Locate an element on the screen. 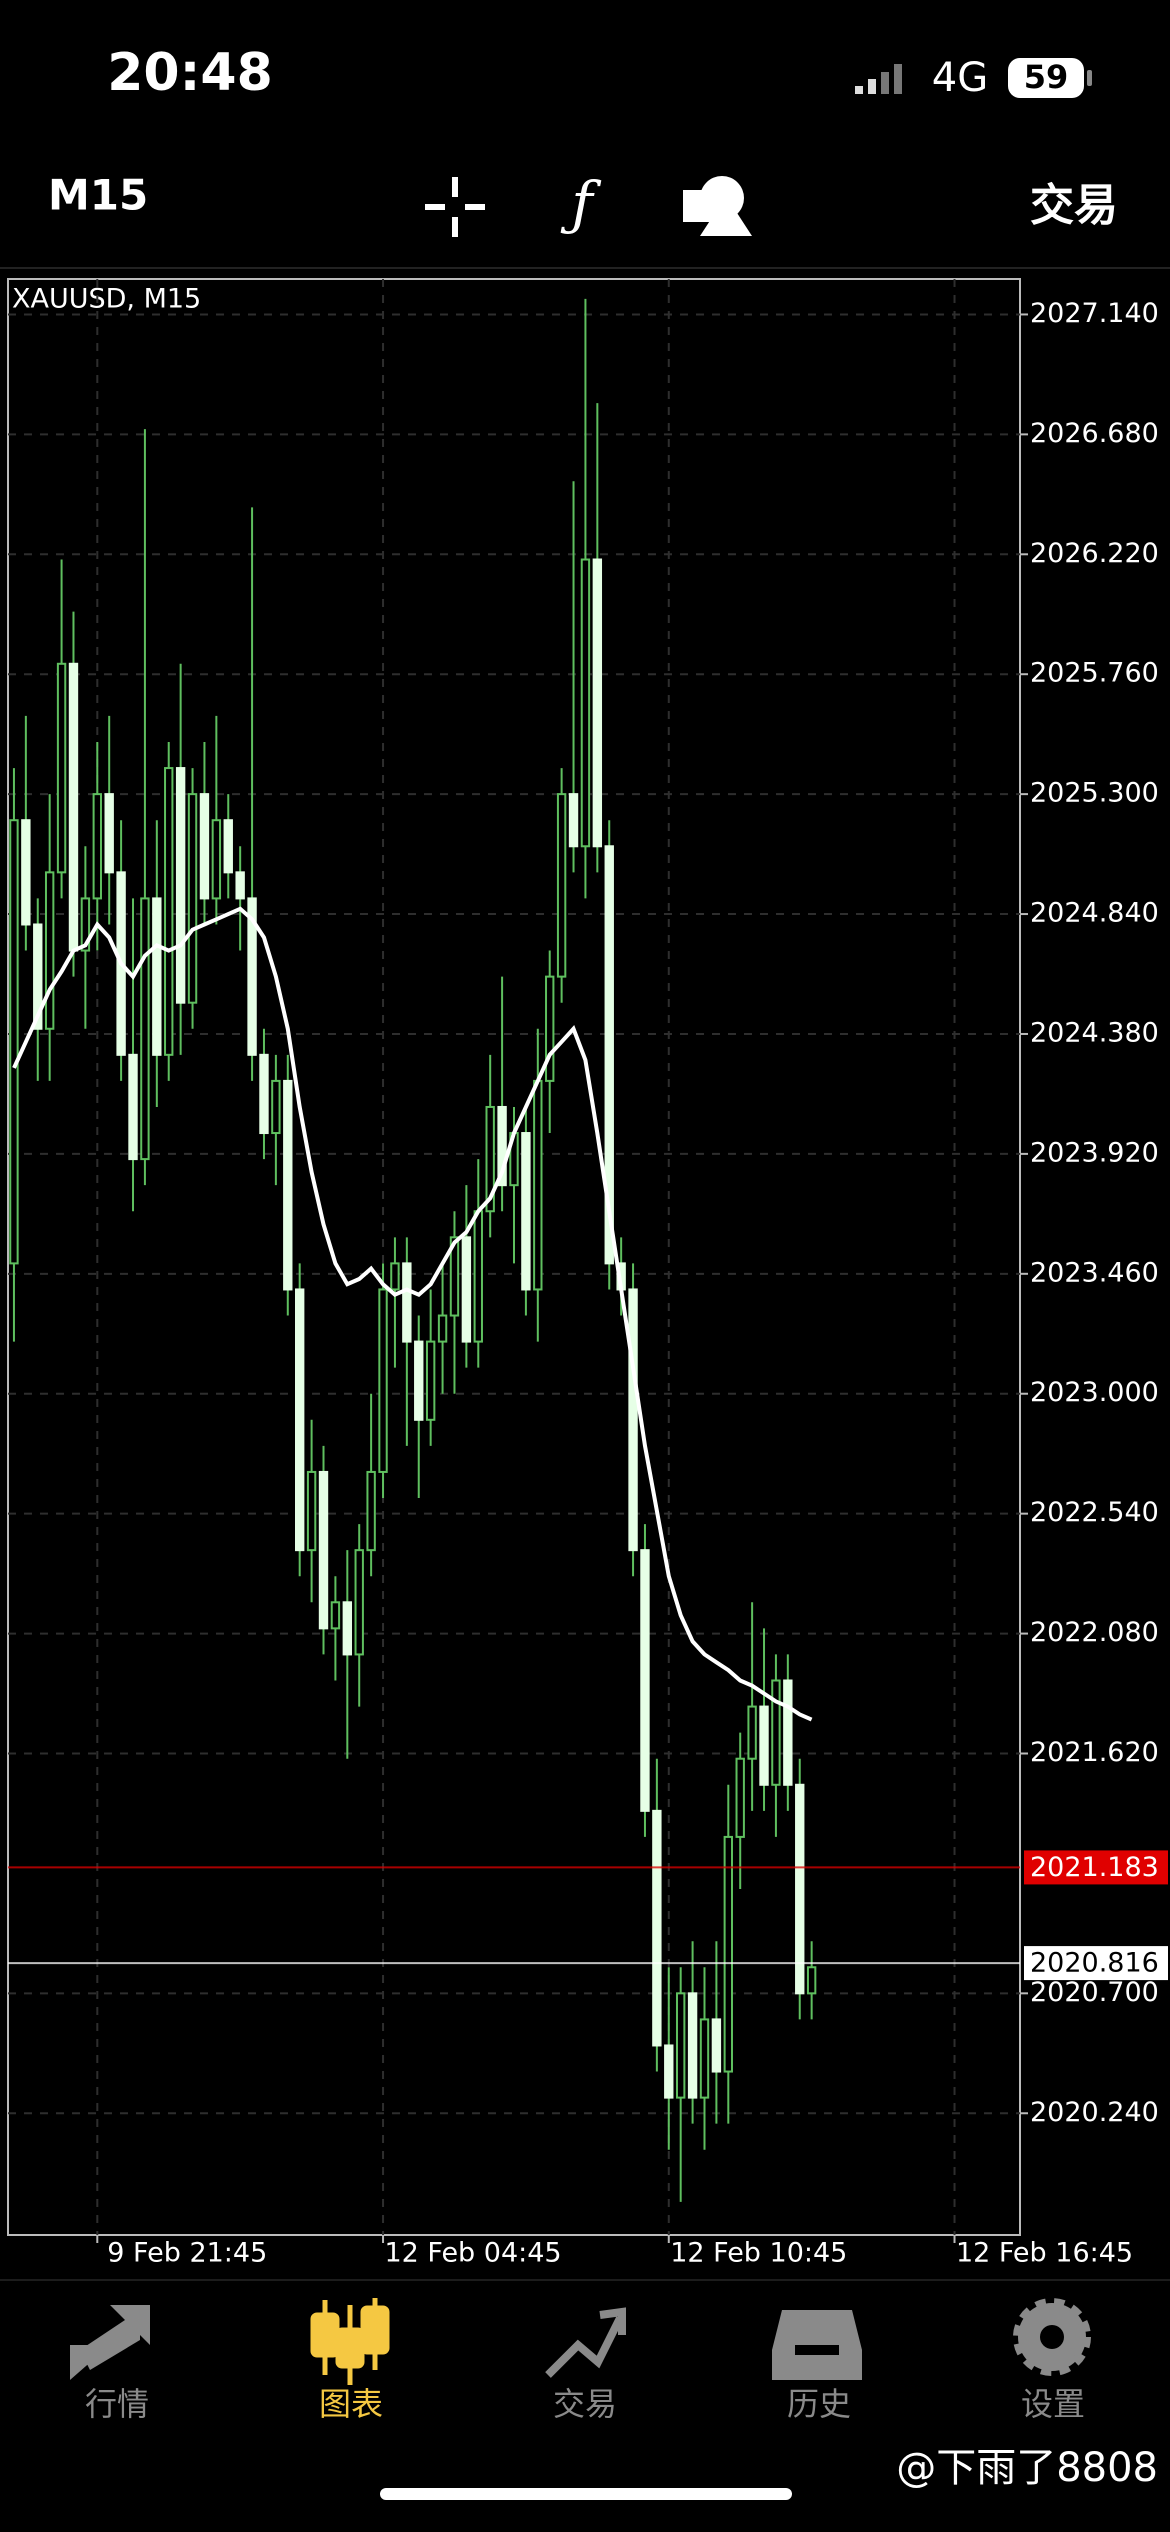 The image size is (1170, 2532). tabs: 行情 图表 交易 历史 设置 is located at coordinates (585, 2404).